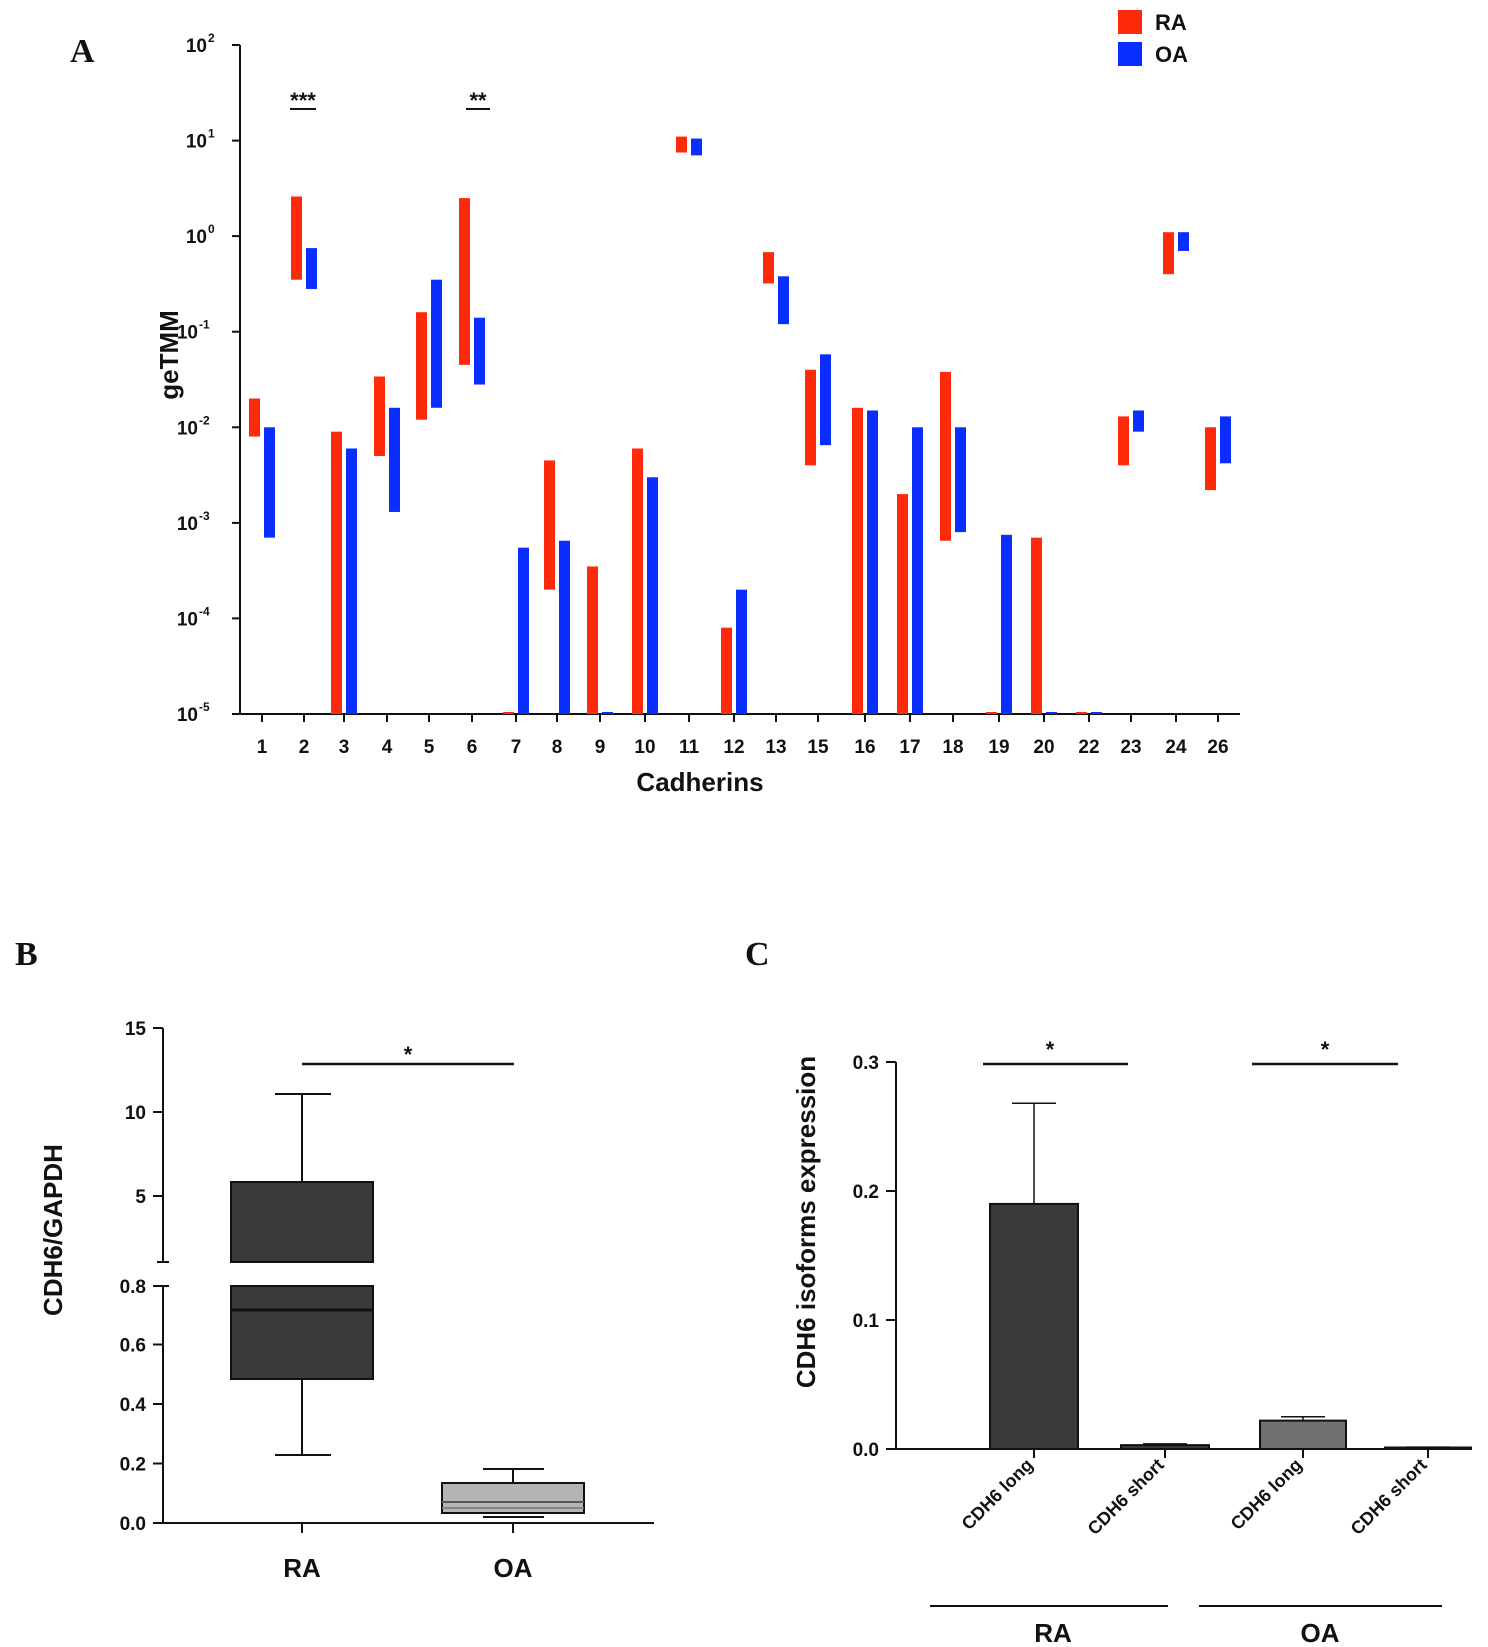 The image size is (1488, 1647). Describe the element at coordinates (874, 1257) in the screenshot. I see `panel-c-y-ticks: 0.0 0.1 0.2 0.3` at that location.